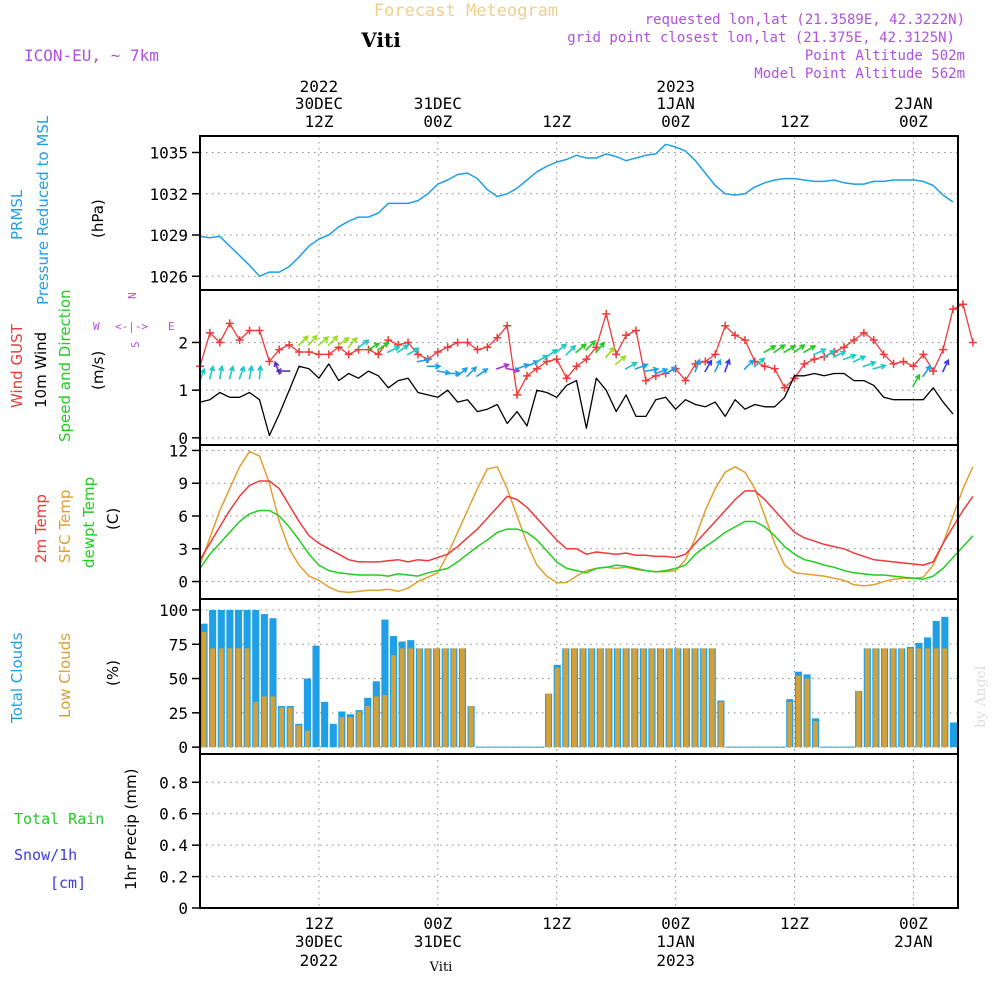  What do you see at coordinates (91, 55) in the screenshot?
I see `model-name: ICON-EU, ~ 7km` at bounding box center [91, 55].